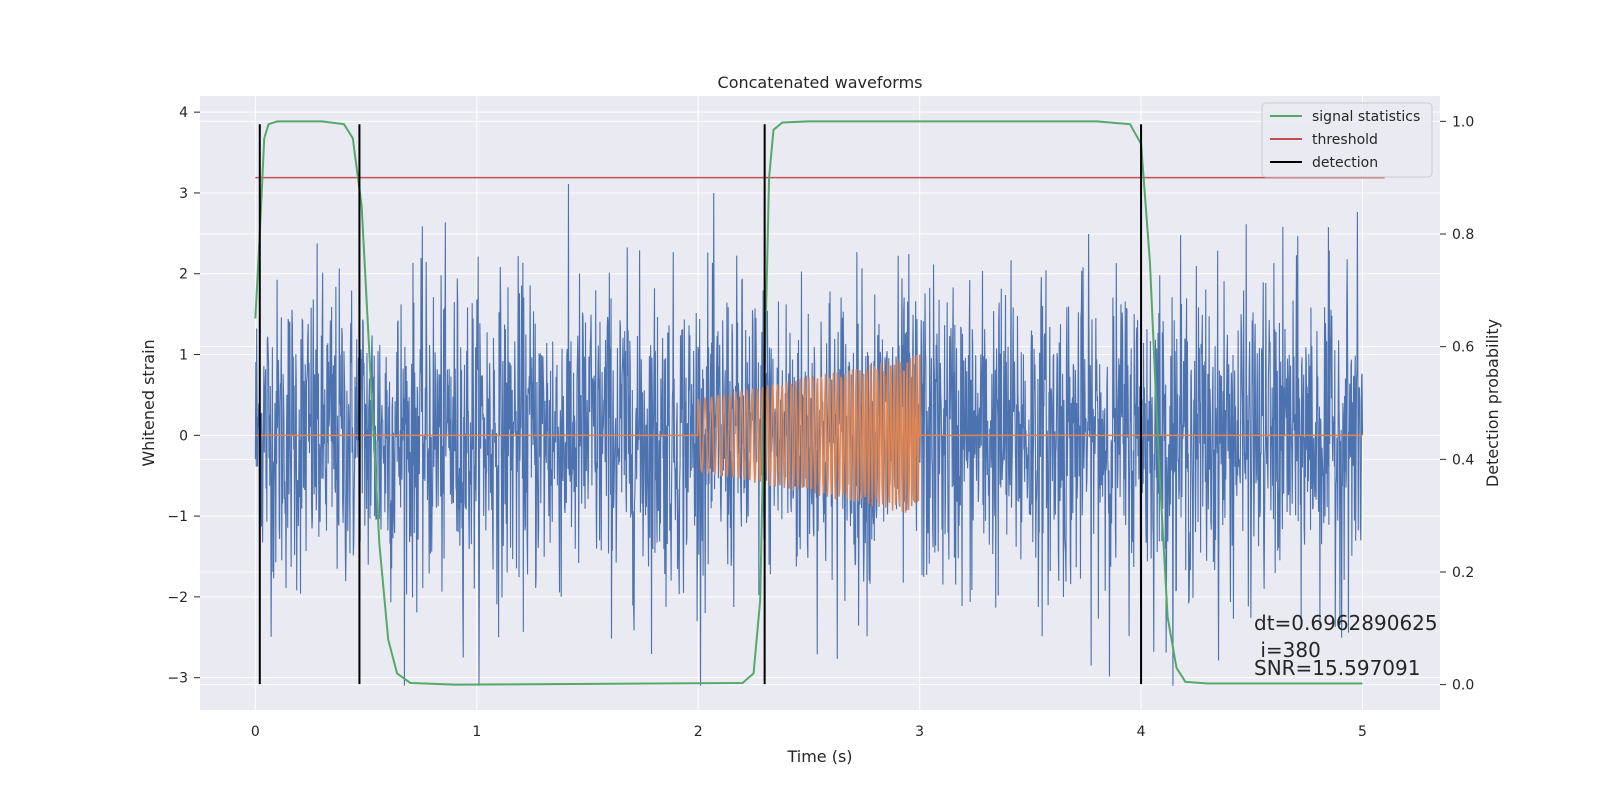  Describe the element at coordinates (698, 732) in the screenshot. I see `x-tick-label: 2` at that location.